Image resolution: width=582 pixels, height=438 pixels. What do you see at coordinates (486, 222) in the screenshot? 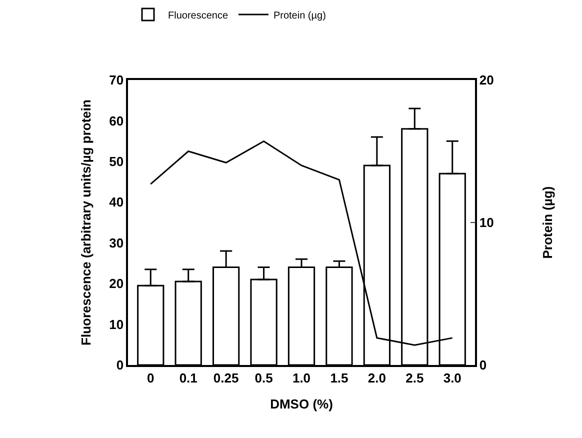
I see `y2-tick-label: 10` at bounding box center [486, 222].